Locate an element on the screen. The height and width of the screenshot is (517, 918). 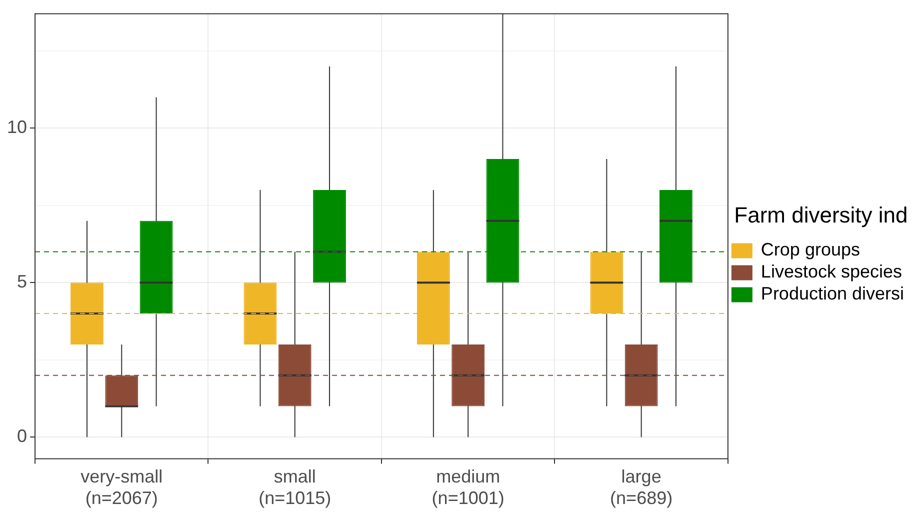
legend-title: Farm diversity ind is located at coordinates (821, 215).